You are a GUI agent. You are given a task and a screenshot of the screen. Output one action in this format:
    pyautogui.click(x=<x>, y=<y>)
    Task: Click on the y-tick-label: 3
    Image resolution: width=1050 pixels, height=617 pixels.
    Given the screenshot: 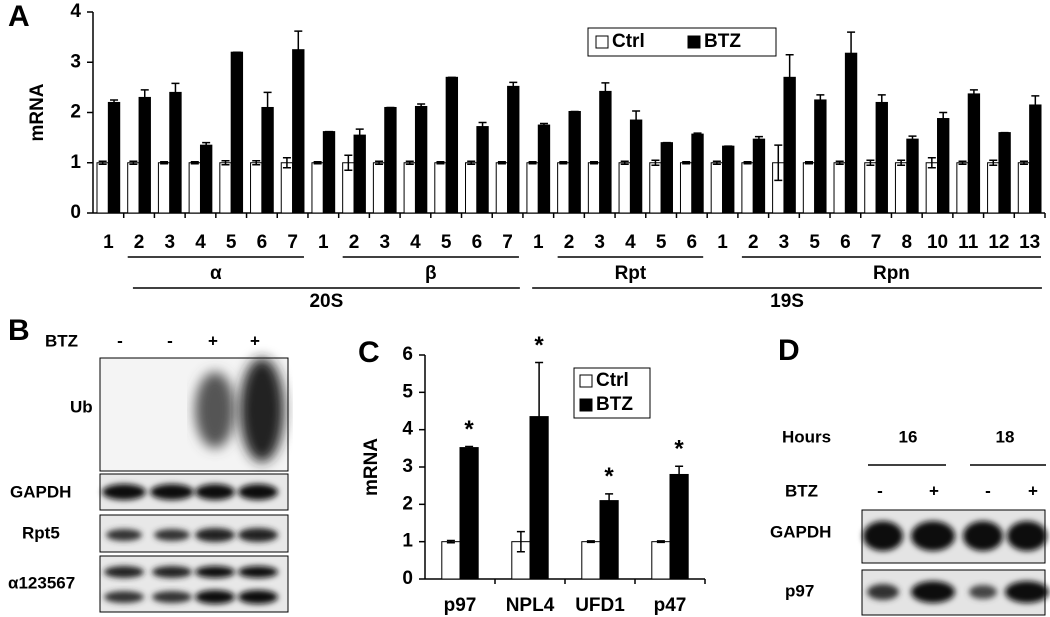 What is the action you would take?
    pyautogui.click(x=407, y=466)
    